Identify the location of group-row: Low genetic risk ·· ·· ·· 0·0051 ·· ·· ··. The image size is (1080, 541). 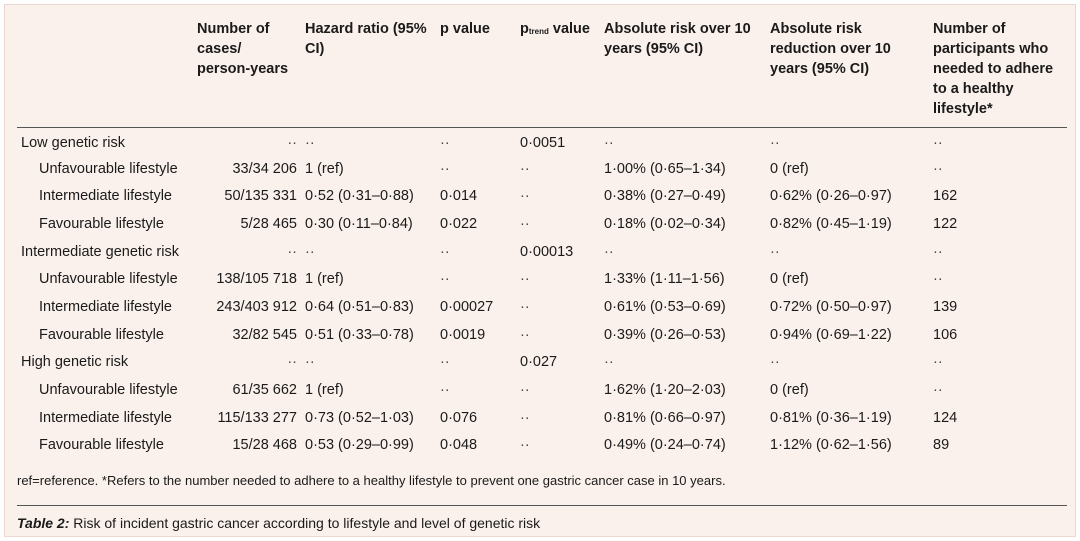
(542, 141).